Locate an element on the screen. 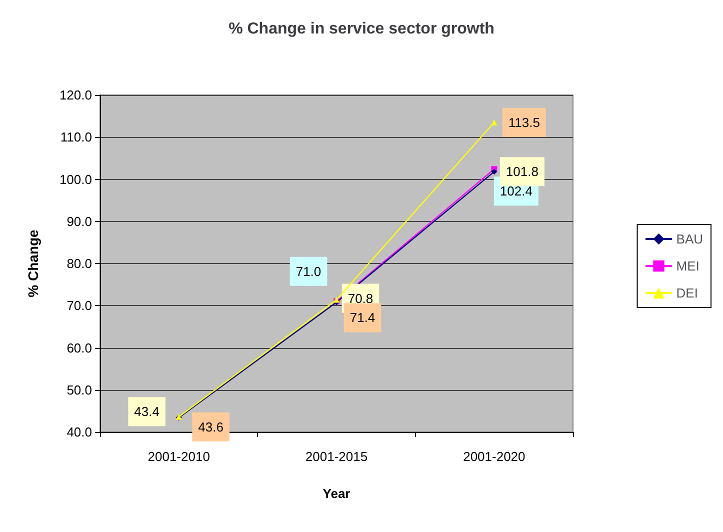  data-label: 113.5 is located at coordinates (524, 122).